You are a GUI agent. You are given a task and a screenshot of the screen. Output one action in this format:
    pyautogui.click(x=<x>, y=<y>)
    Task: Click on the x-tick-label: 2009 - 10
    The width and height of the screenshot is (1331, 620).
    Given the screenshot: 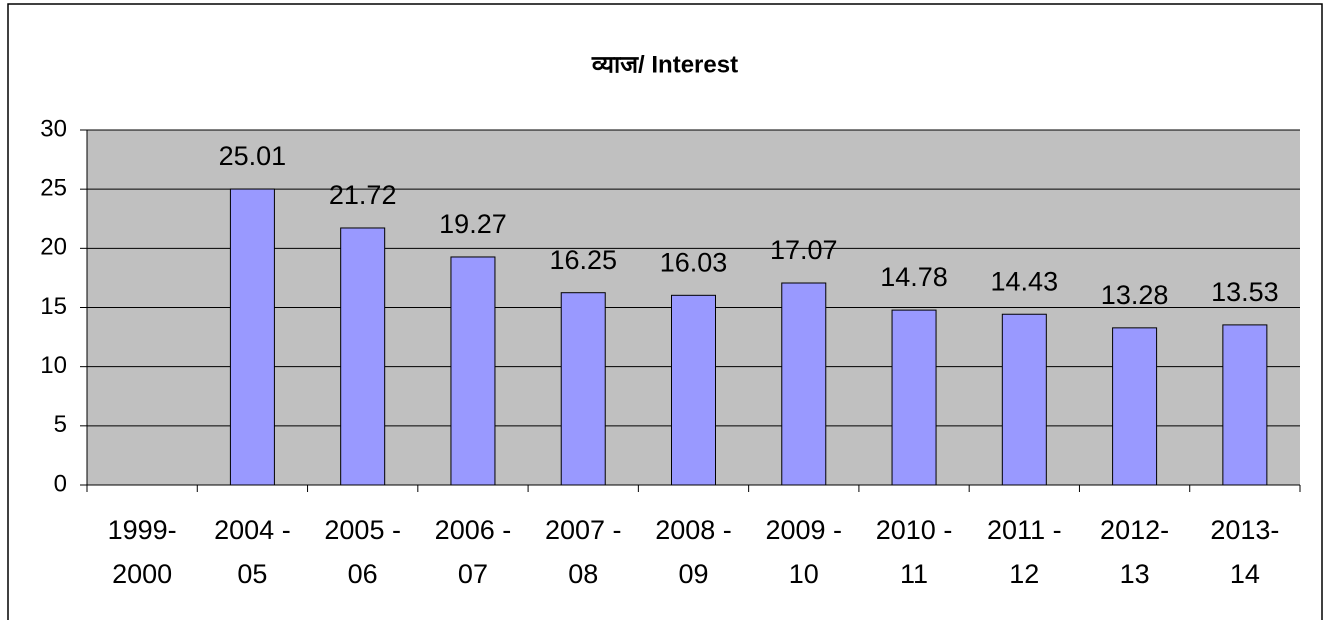 What is the action you would take?
    pyautogui.click(x=803, y=552)
    